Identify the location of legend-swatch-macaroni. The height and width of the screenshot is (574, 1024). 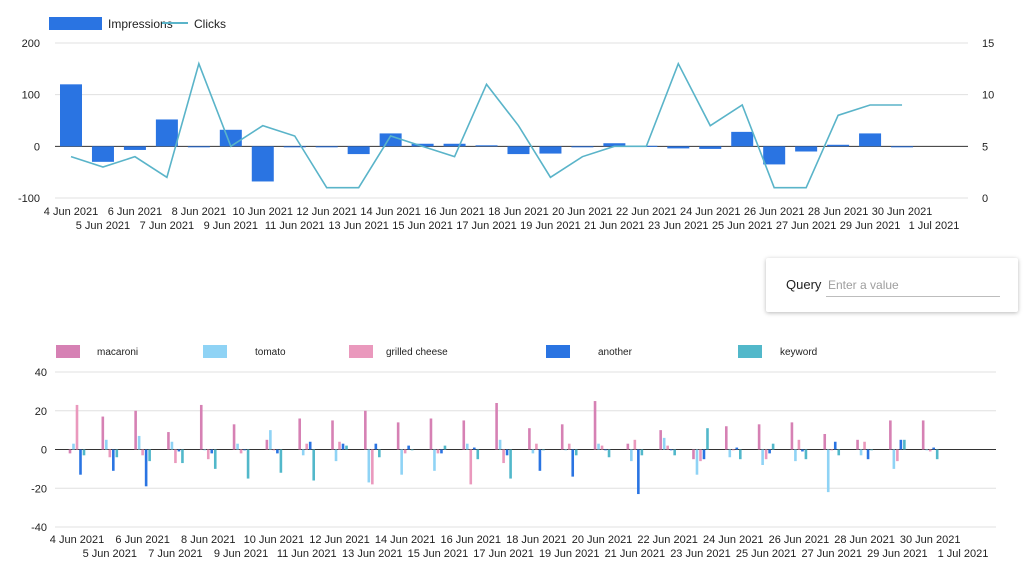
(68, 351).